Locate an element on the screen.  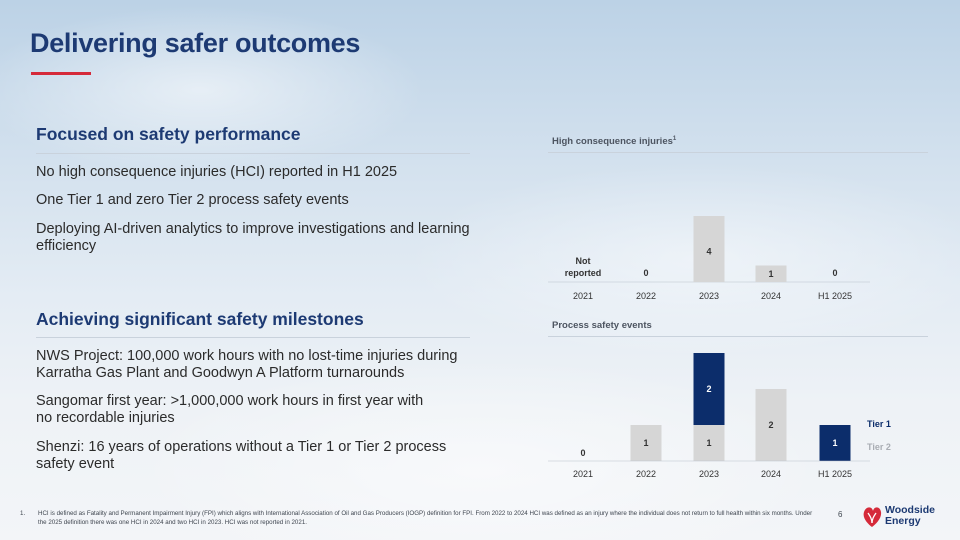
section-heading-milestones: Achieving significant safety milestones is located at coordinates (200, 319).